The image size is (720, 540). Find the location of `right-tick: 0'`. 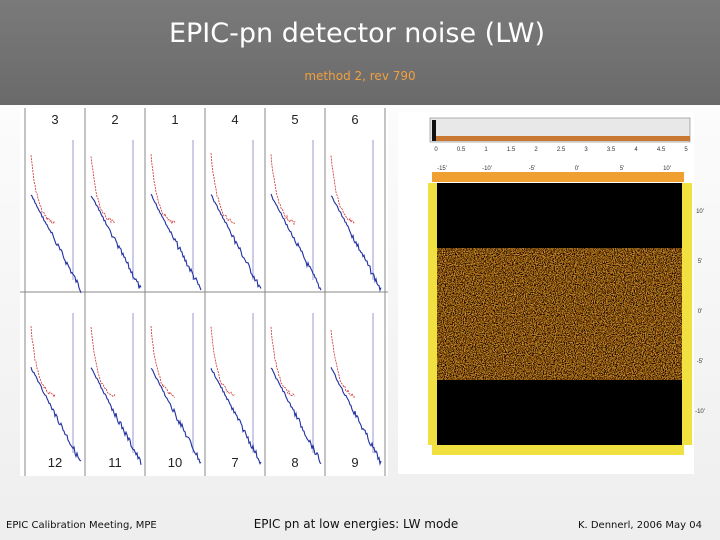

right-tick: 0' is located at coordinates (700, 312).